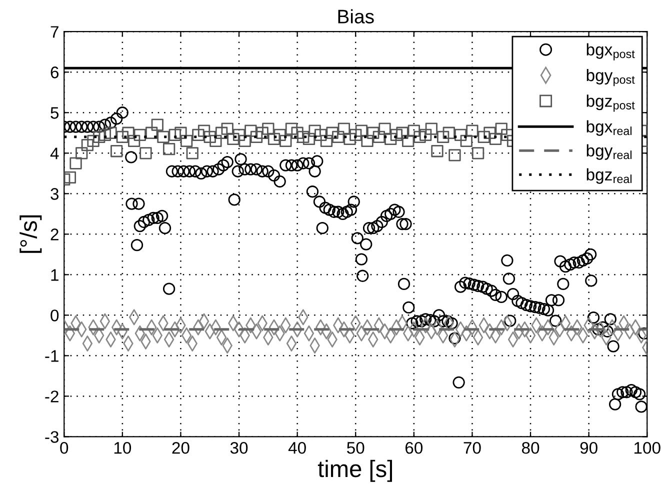 The width and height of the screenshot is (661, 494). Describe the element at coordinates (64, 448) in the screenshot. I see `x-tick-label: 0` at that location.